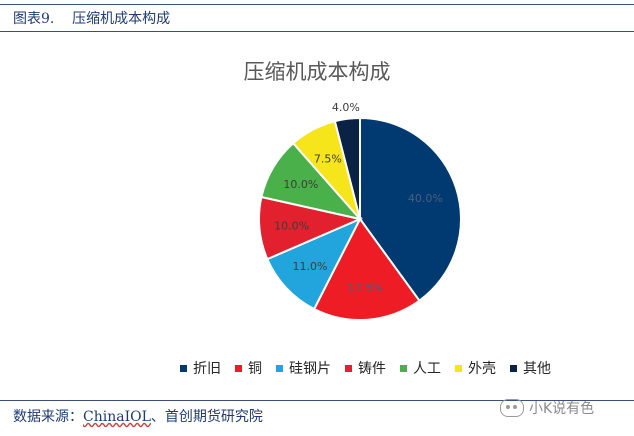 The image size is (634, 436). What do you see at coordinates (48, 417) in the screenshot?
I see `source-prefix: 数据来源：` at bounding box center [48, 417].